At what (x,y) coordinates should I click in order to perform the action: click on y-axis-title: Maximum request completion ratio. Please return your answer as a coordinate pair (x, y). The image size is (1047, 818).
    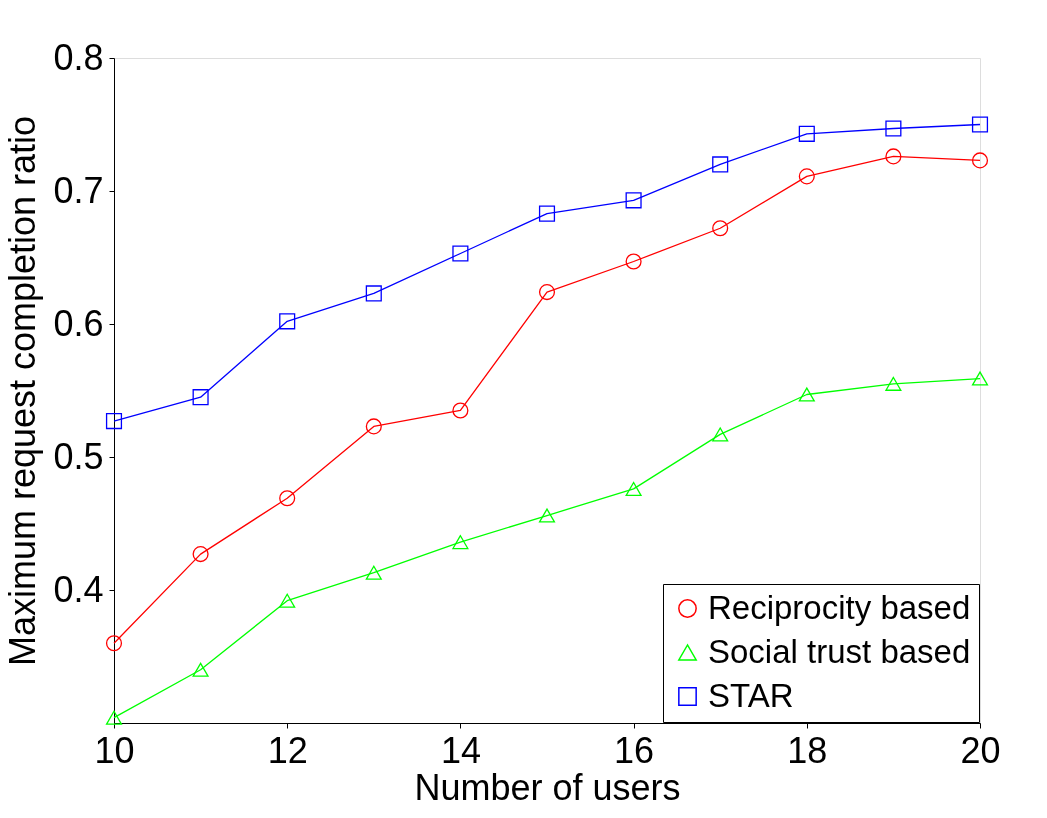
    Looking at the image, I should click on (23, 391).